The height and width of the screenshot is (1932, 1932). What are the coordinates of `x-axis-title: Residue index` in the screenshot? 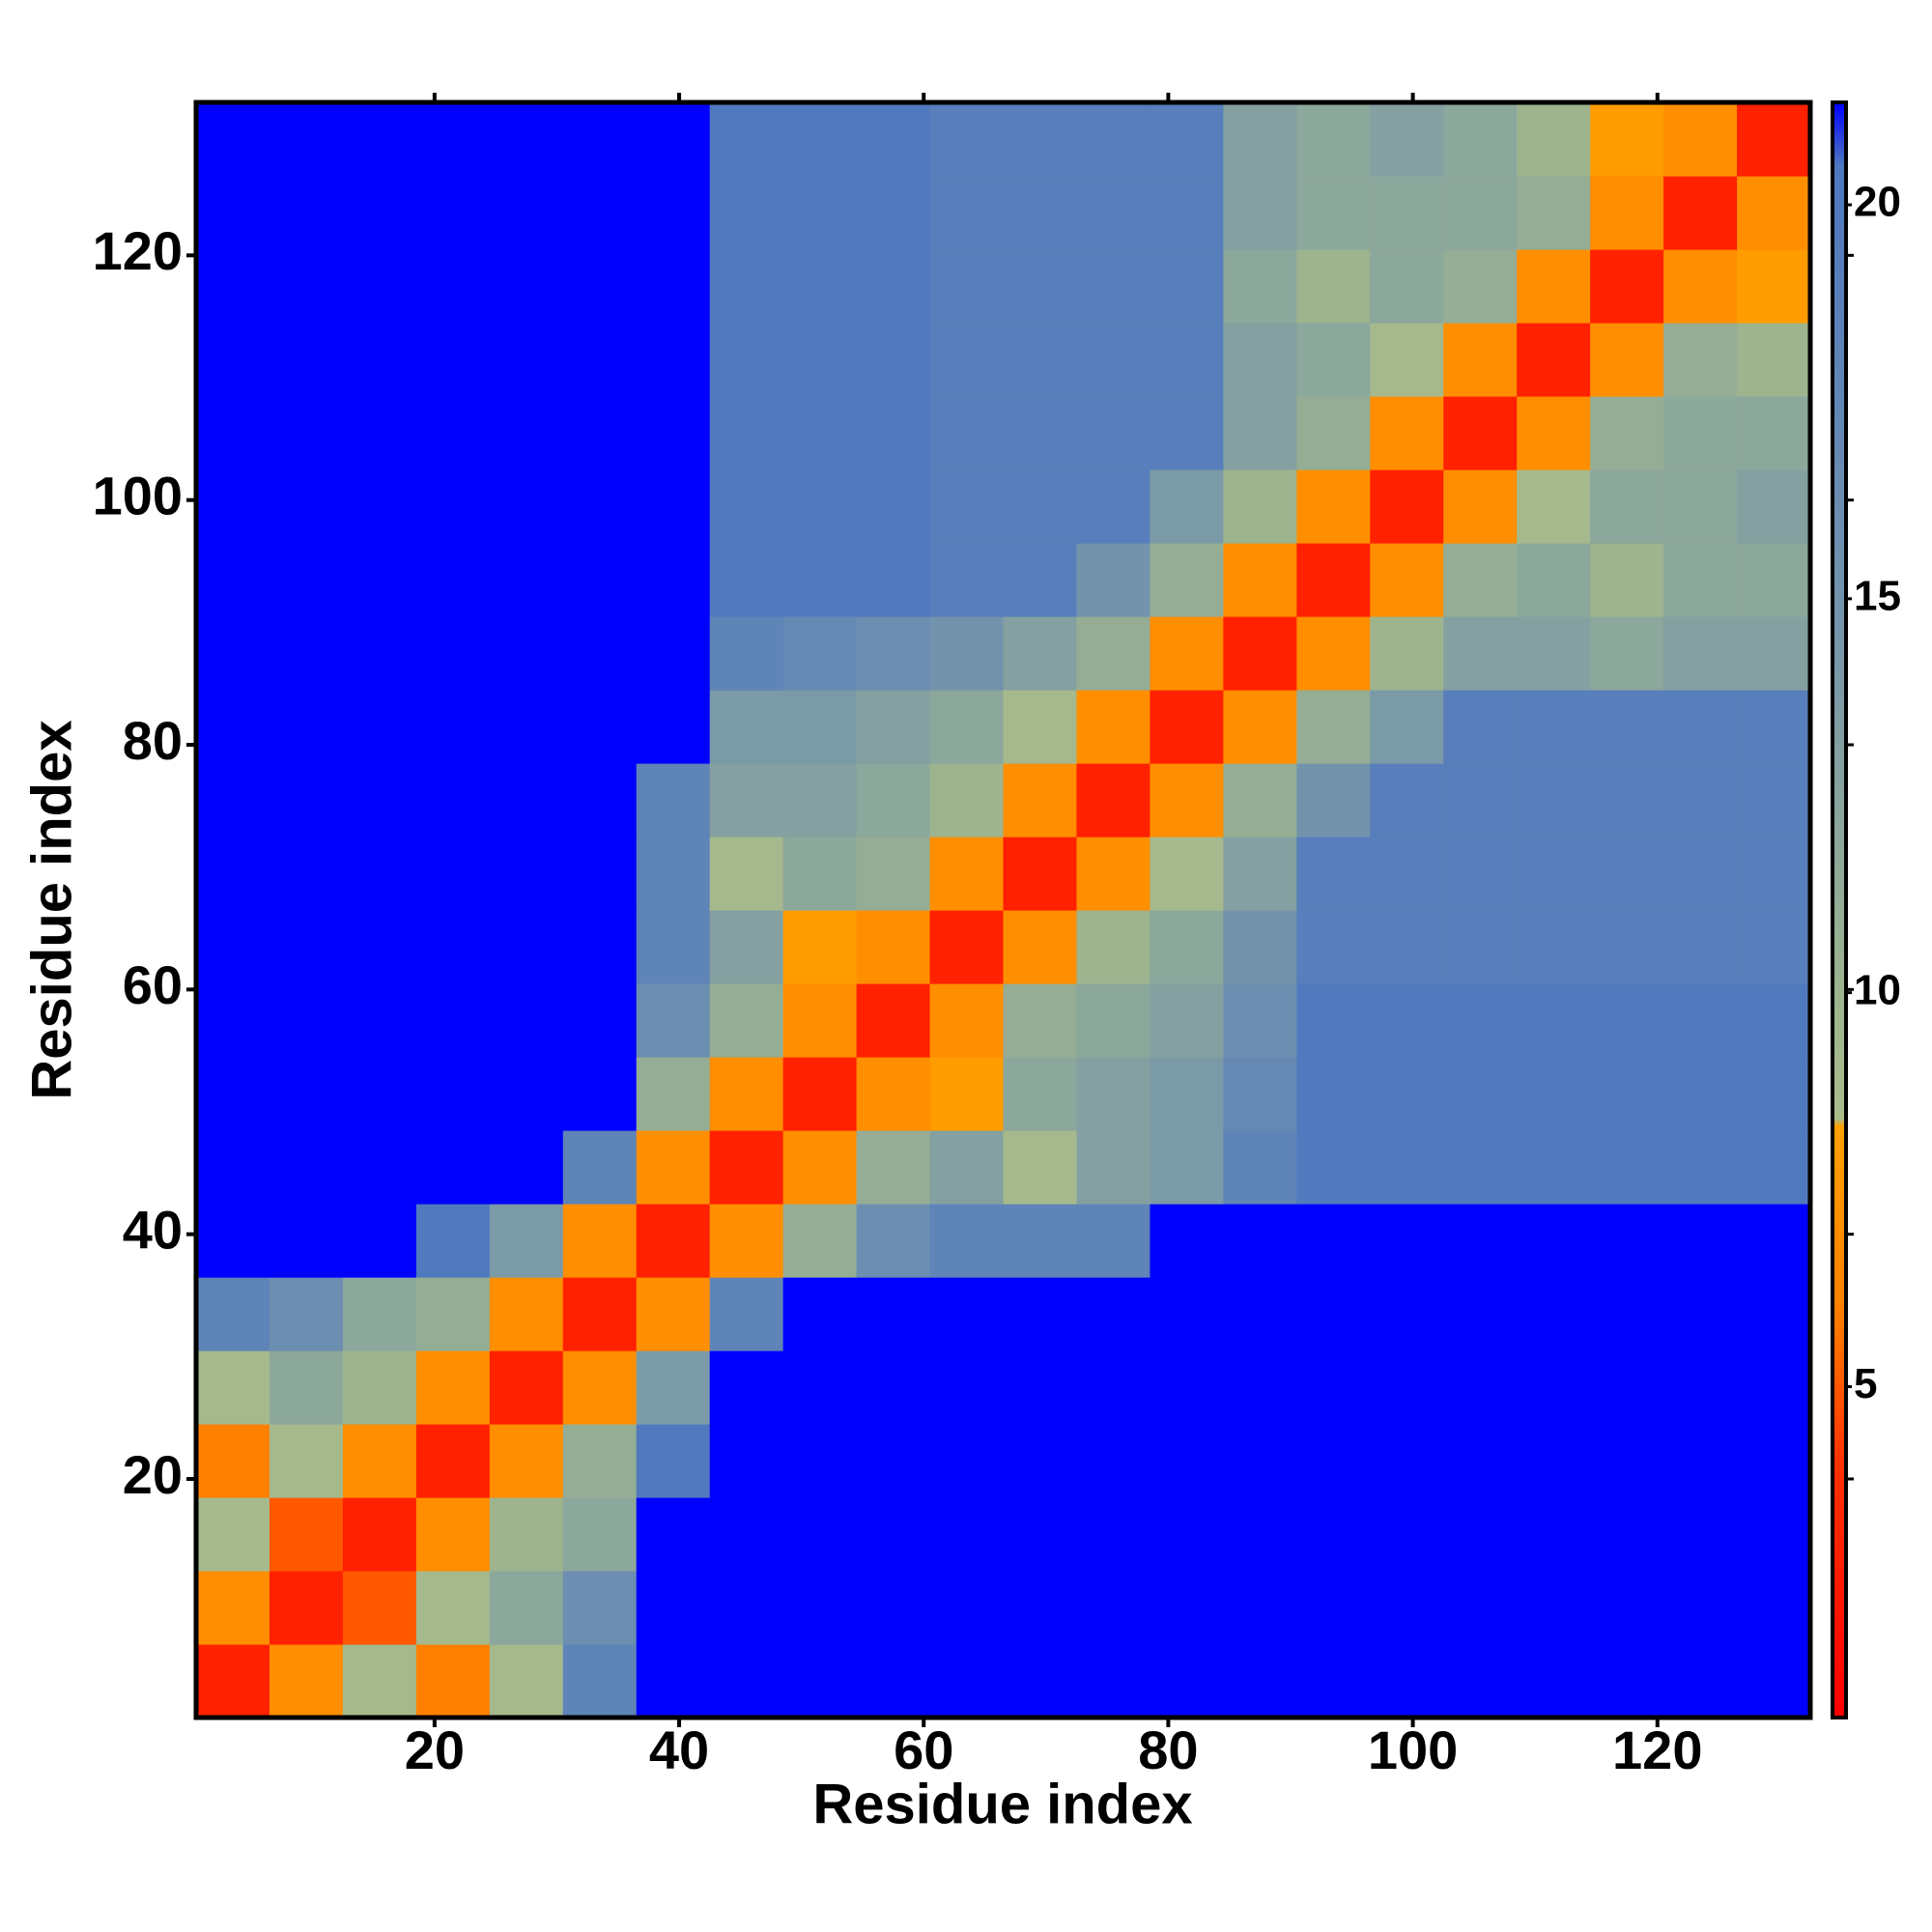 It's located at (1002, 1804).